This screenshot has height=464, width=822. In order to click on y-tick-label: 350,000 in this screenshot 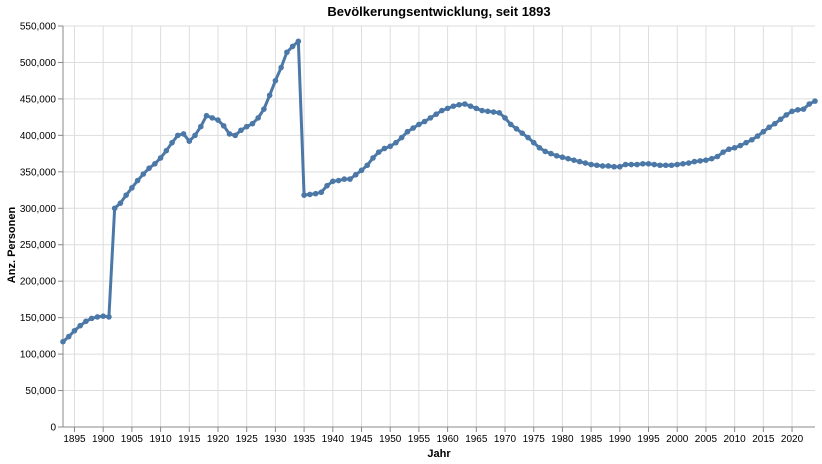, I will do `click(38, 172)`.